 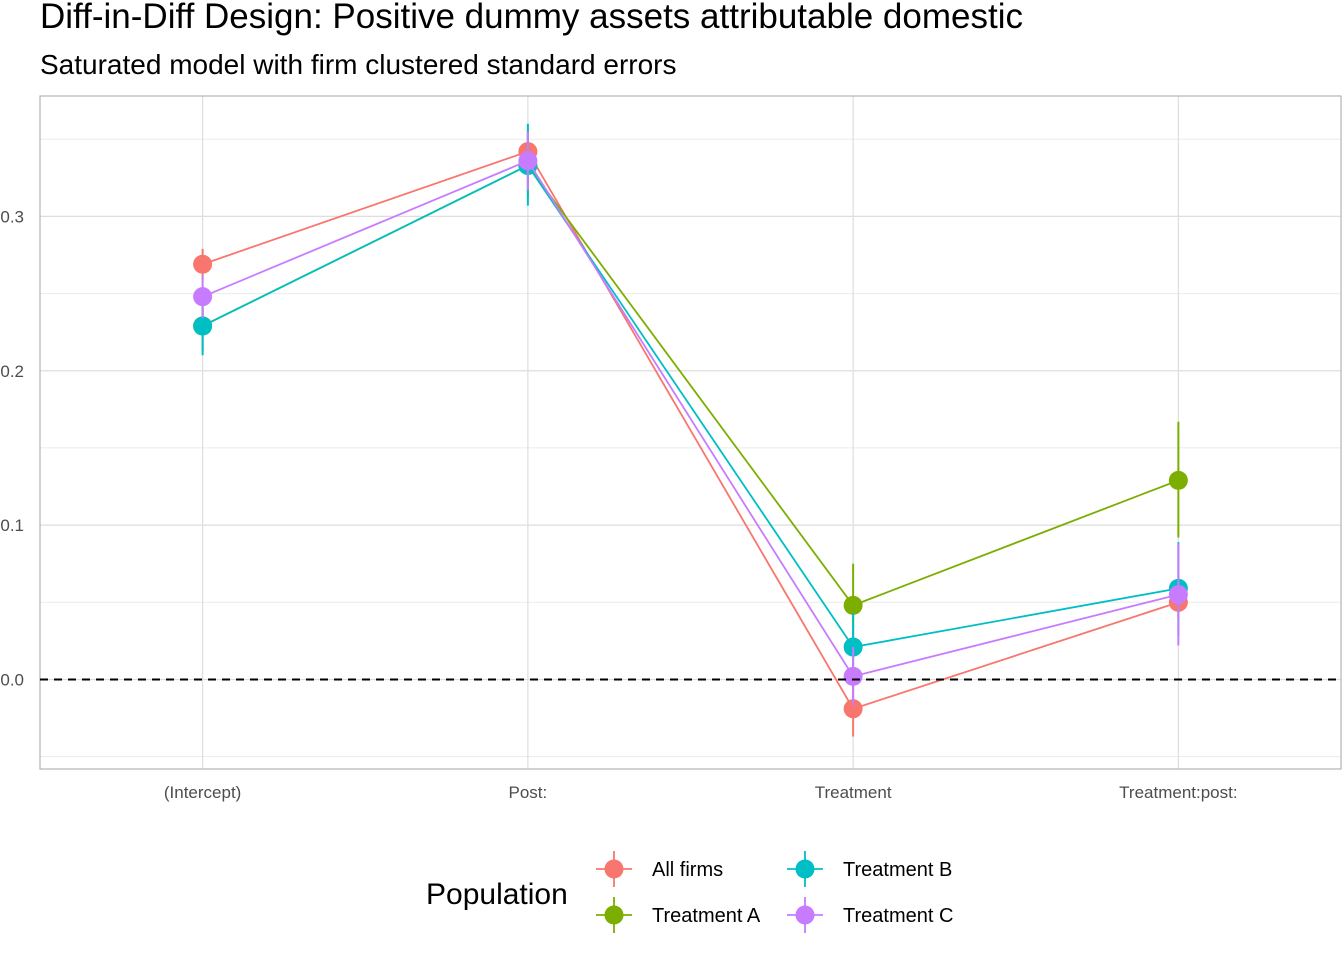 What do you see at coordinates (898, 916) in the screenshot?
I see `legend-label: Treatment C` at bounding box center [898, 916].